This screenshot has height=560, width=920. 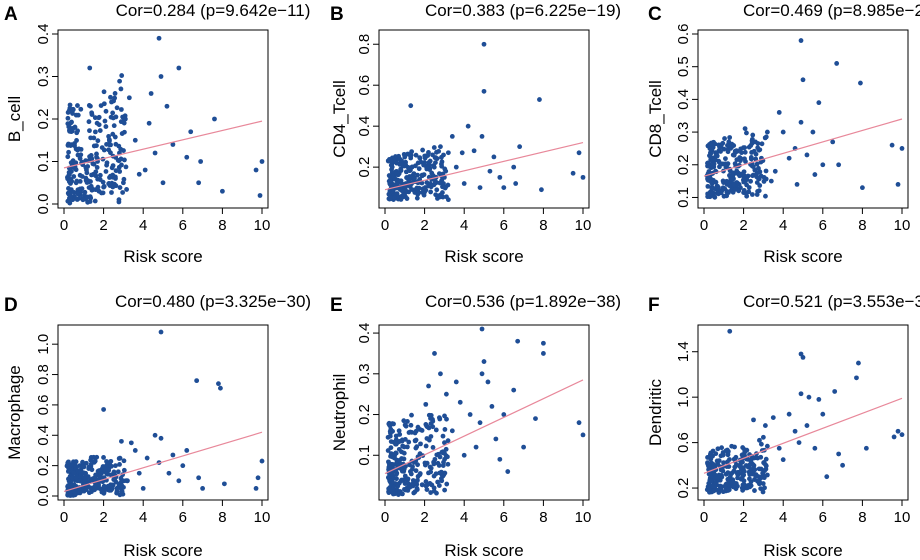 I want to click on y-tick-label: 0.8, so click(x=43, y=374).